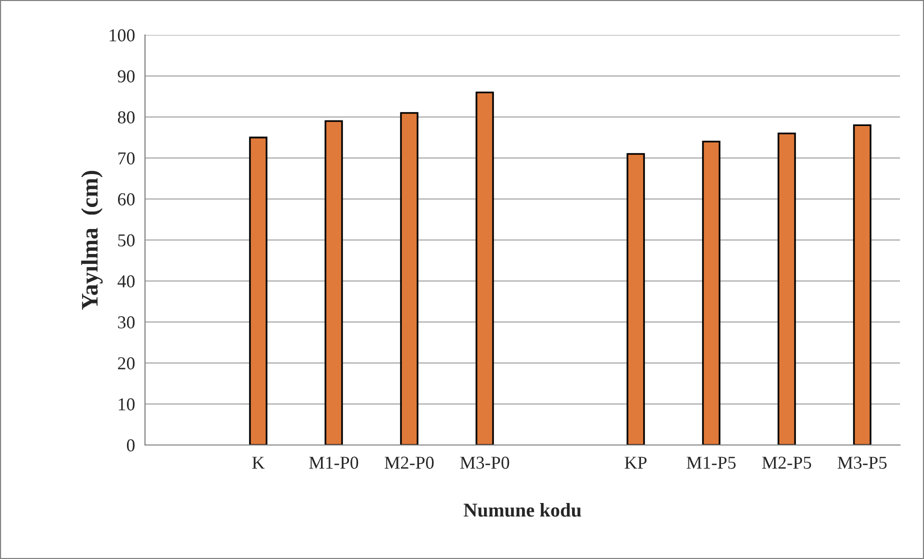 This screenshot has width=924, height=559. What do you see at coordinates (523, 510) in the screenshot?
I see `x-axis-title: Numune kodu` at bounding box center [523, 510].